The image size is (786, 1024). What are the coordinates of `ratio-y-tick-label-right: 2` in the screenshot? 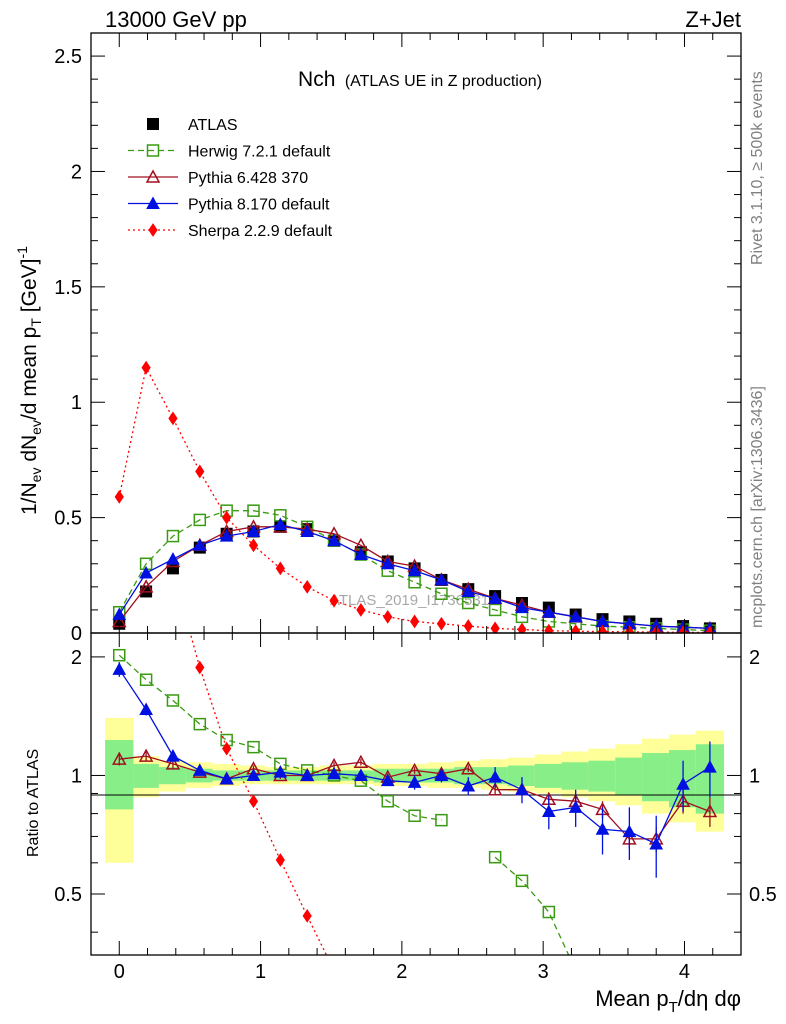 It's located at (754, 658).